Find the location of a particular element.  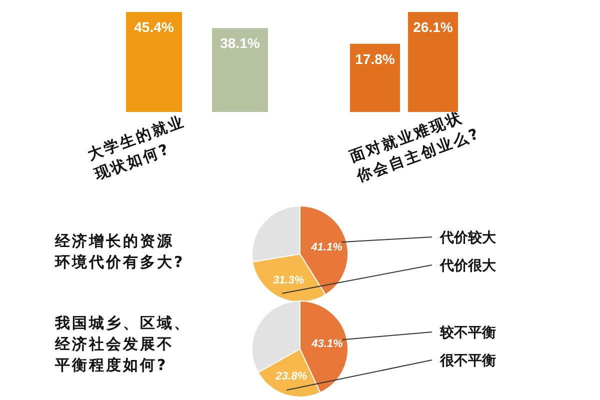

value-label: 17.8% is located at coordinates (375, 58).